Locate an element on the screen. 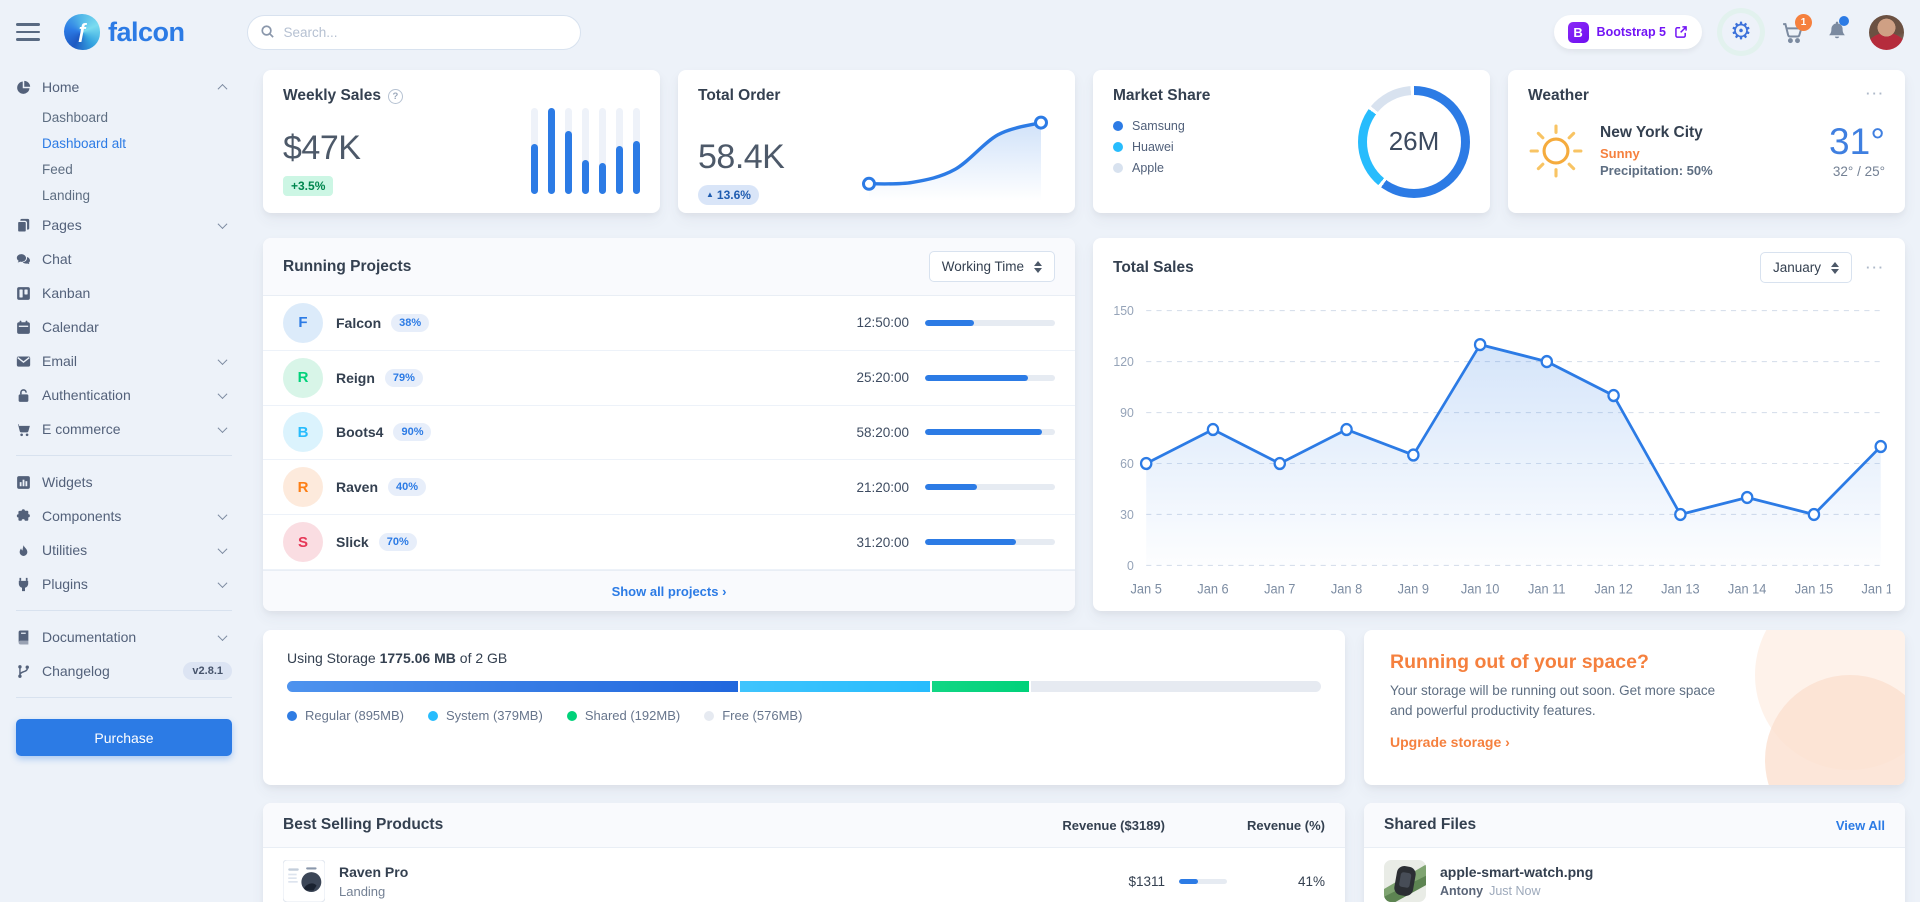 Image resolution: width=1920 pixels, height=902 pixels. settings-gear-icon: ⚙ is located at coordinates (1741, 32).